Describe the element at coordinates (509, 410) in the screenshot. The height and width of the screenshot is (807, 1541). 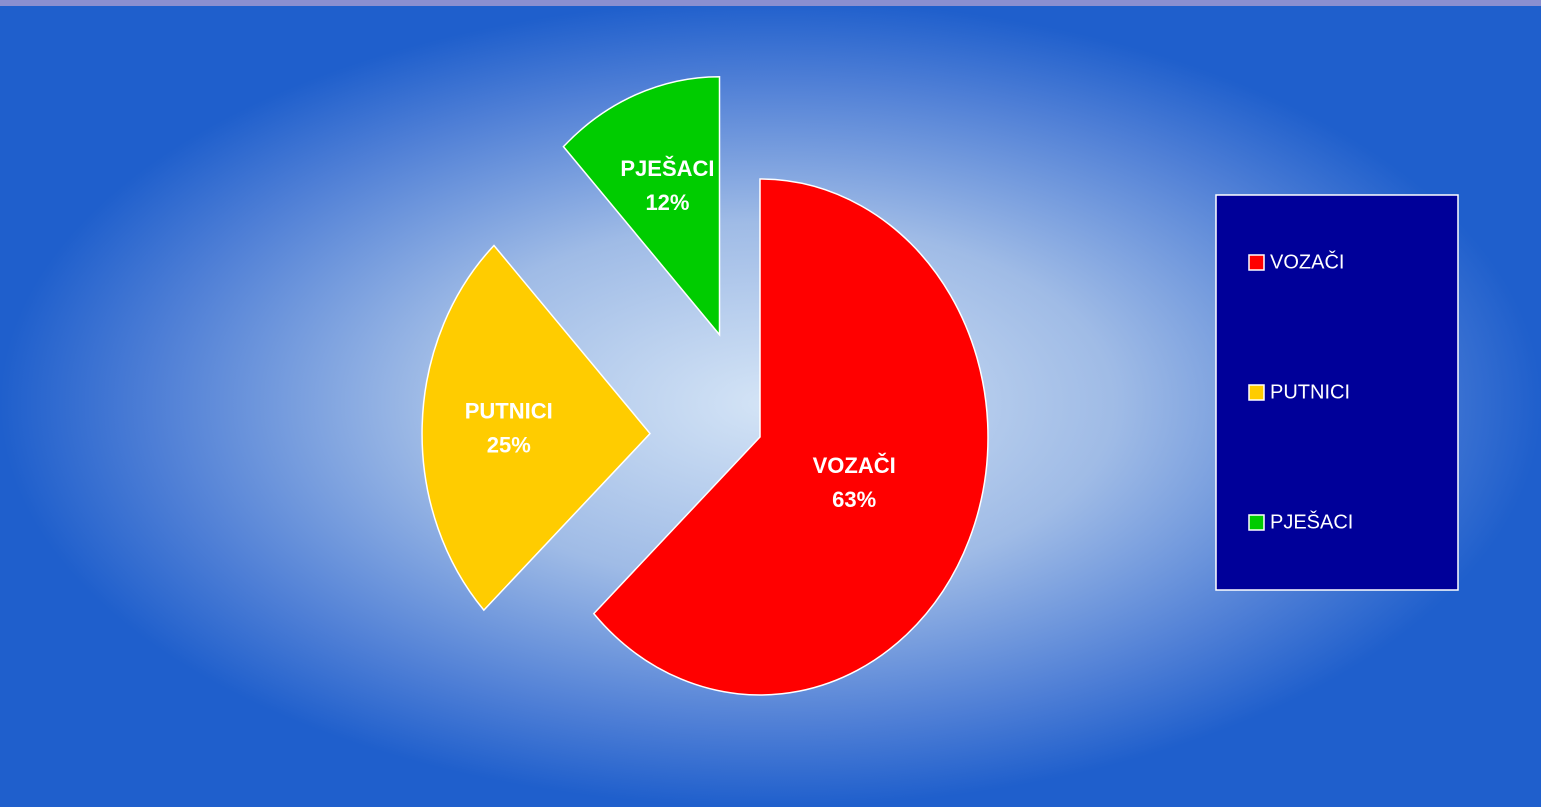
I see `slice-name: PUTNICI` at that location.